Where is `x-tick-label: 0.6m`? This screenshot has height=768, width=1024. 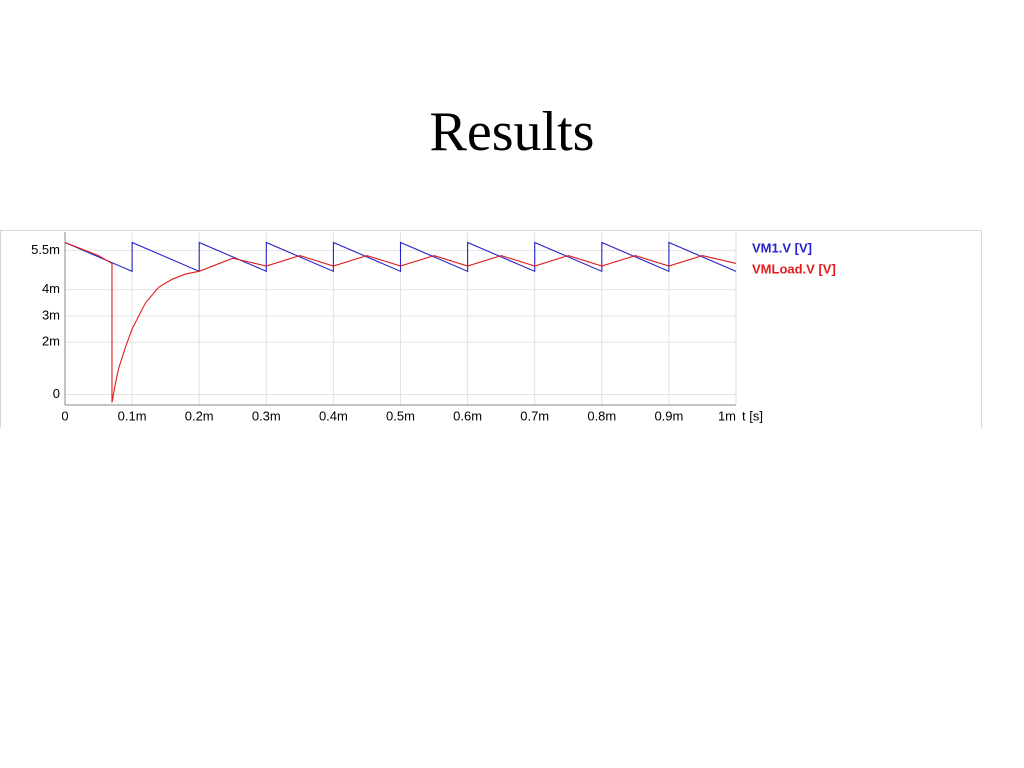 x-tick-label: 0.6m is located at coordinates (467, 415).